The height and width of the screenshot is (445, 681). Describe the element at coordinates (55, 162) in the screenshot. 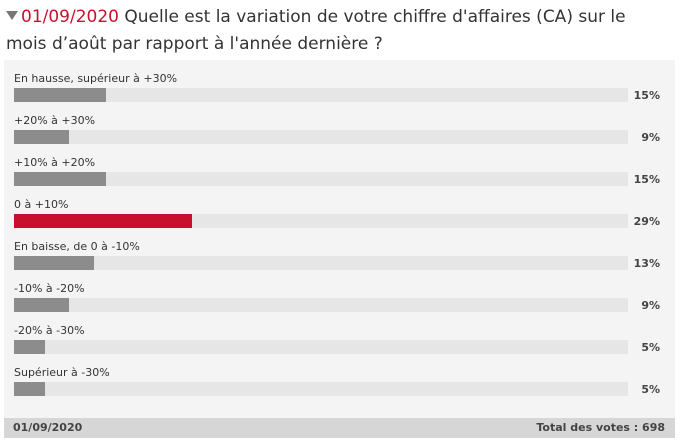

I see `option-label: +10% à +20%` at that location.